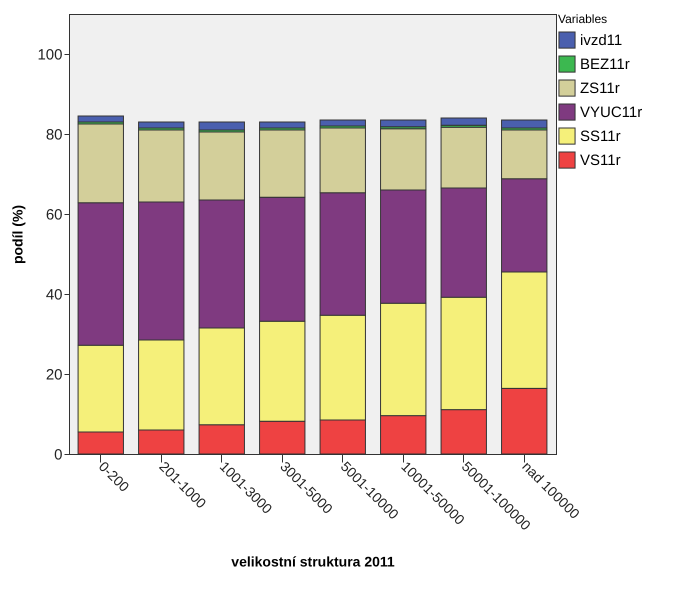  Describe the element at coordinates (601, 40) in the screenshot. I see `legend-label: ivzd11` at that location.